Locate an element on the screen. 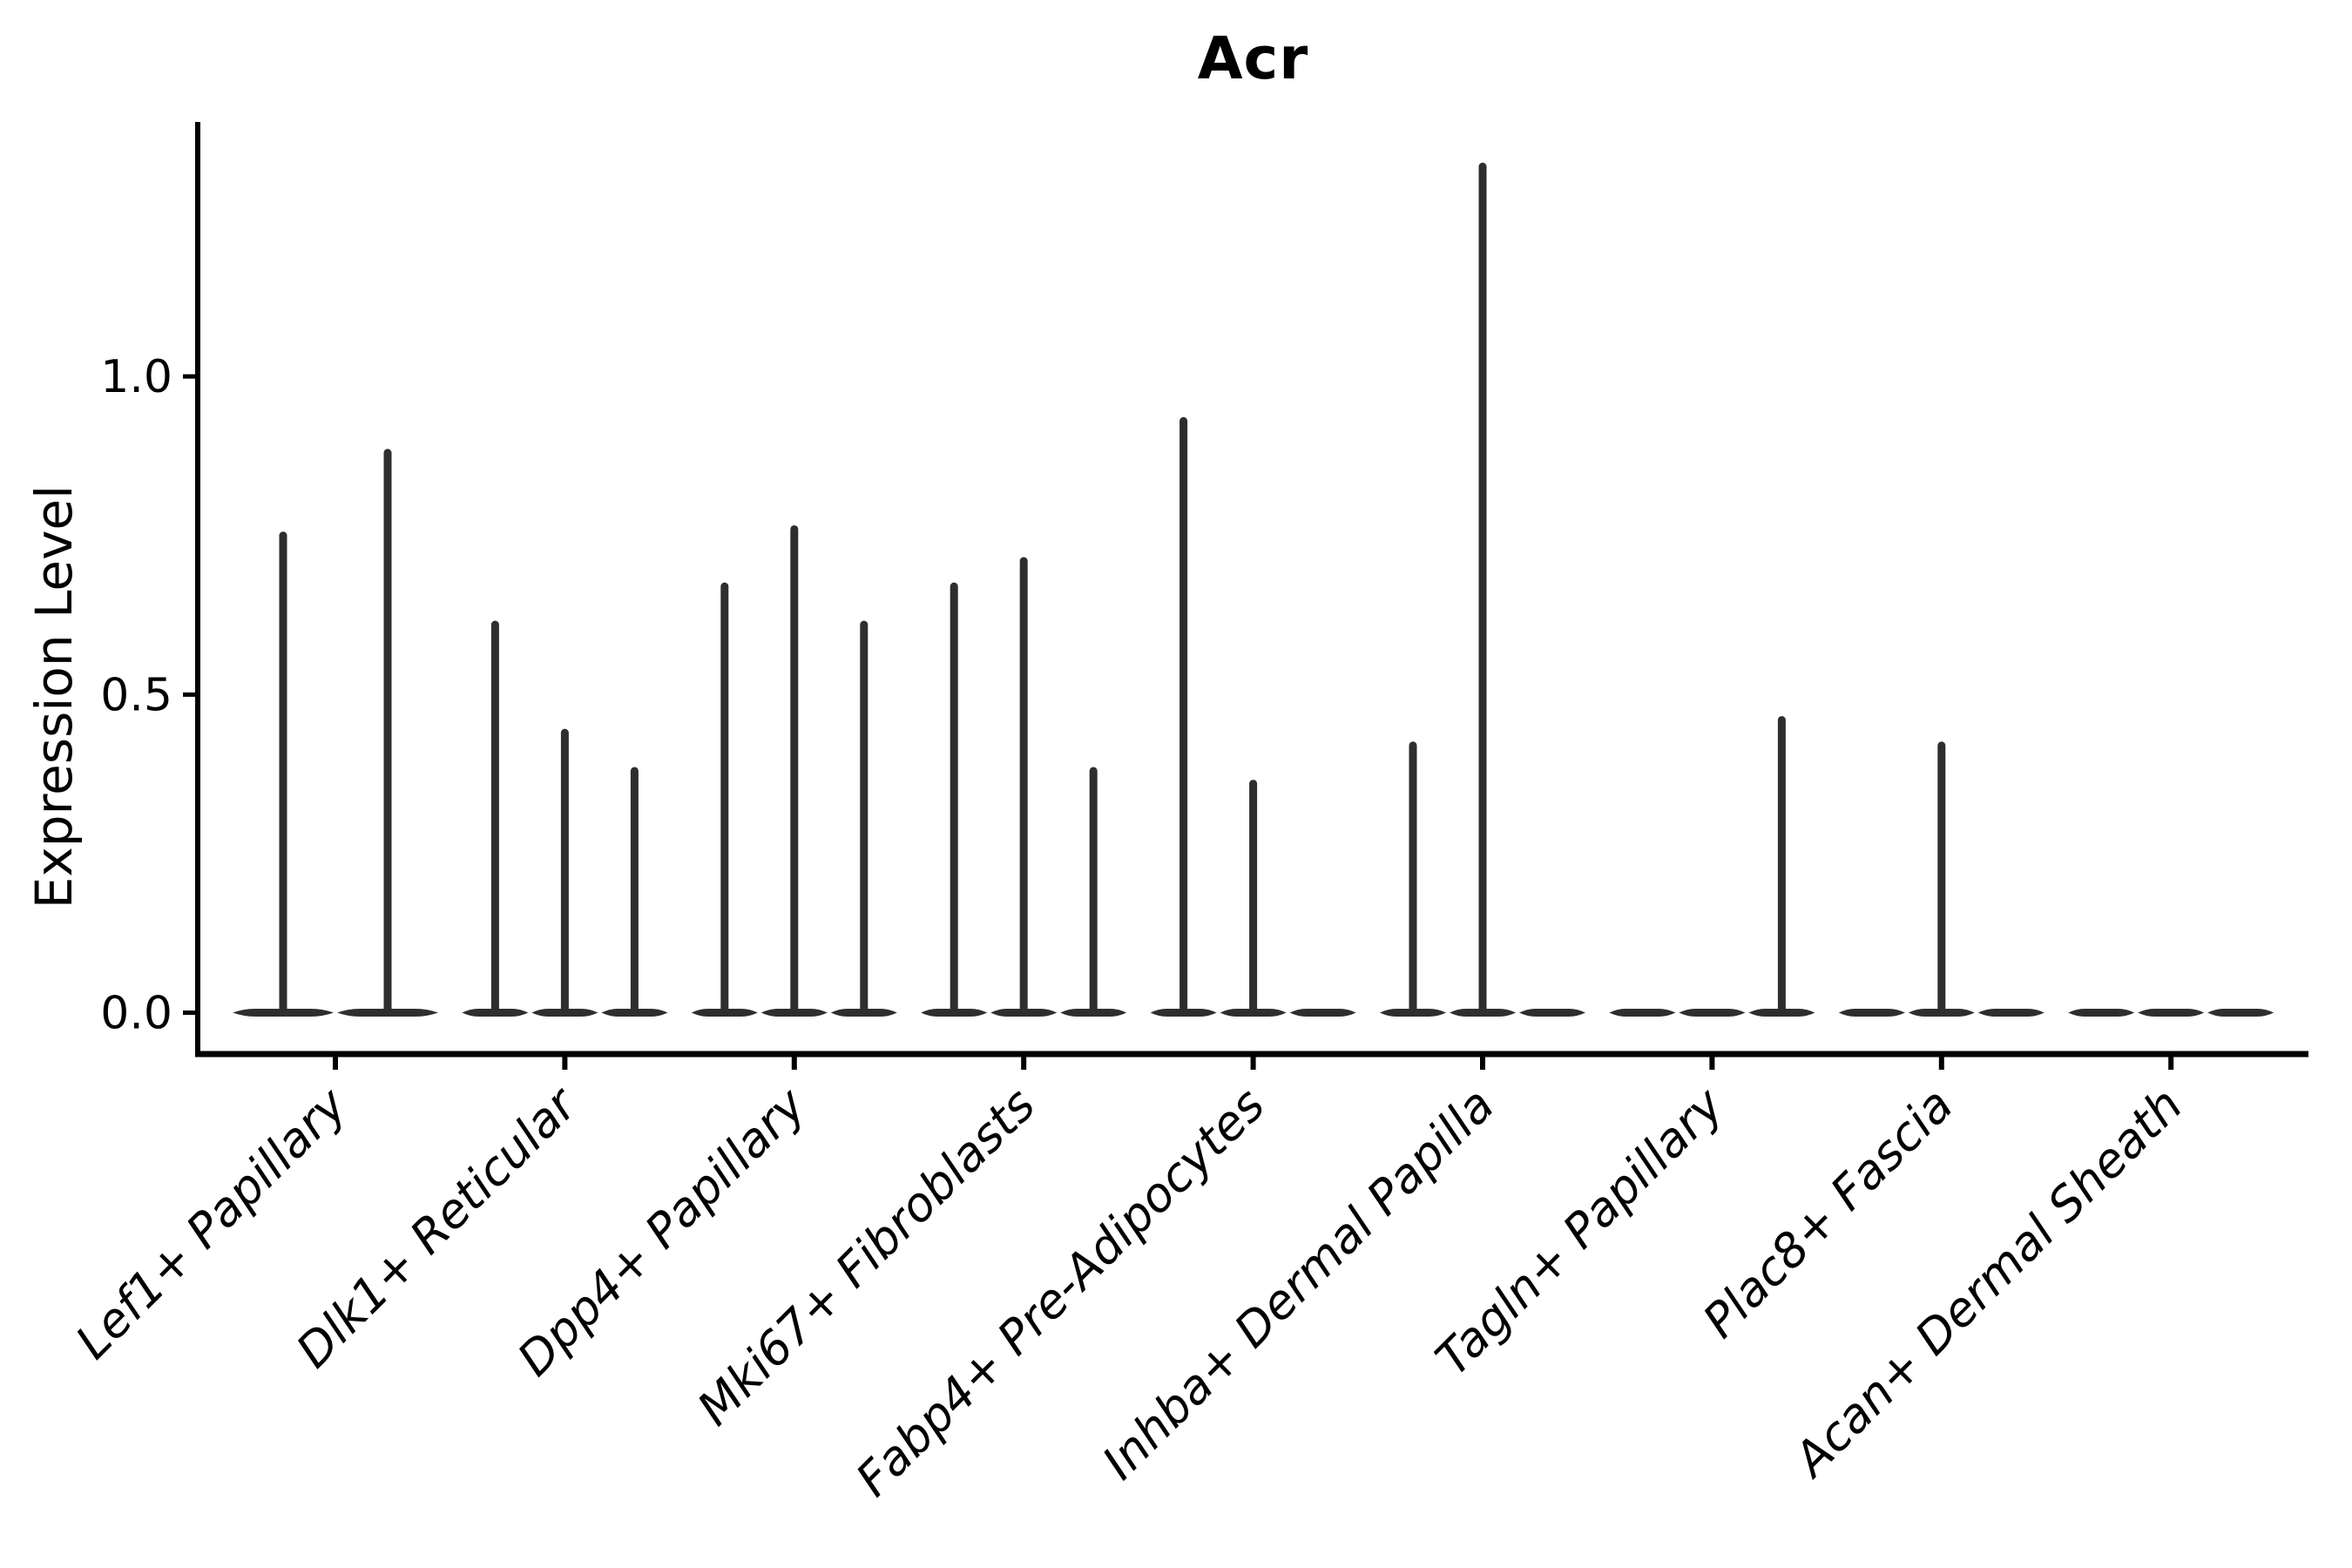 The height and width of the screenshot is (1568, 2352). y-tick-label: 0.0 is located at coordinates (136, 1014).